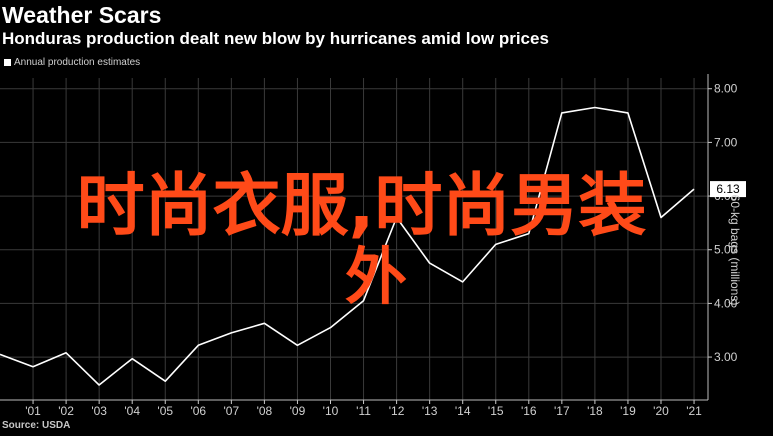 This screenshot has width=773, height=436. I want to click on source-note: Source: USDA, so click(36, 425).